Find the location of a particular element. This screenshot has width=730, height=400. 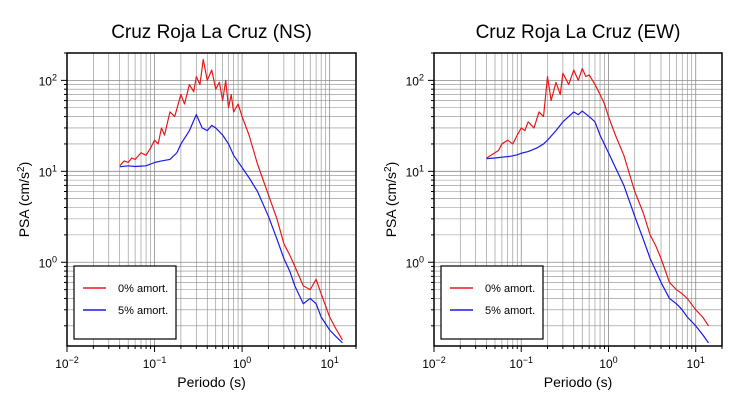

chart-title: Cruz Roja La Cruz (NS) is located at coordinates (211, 32).